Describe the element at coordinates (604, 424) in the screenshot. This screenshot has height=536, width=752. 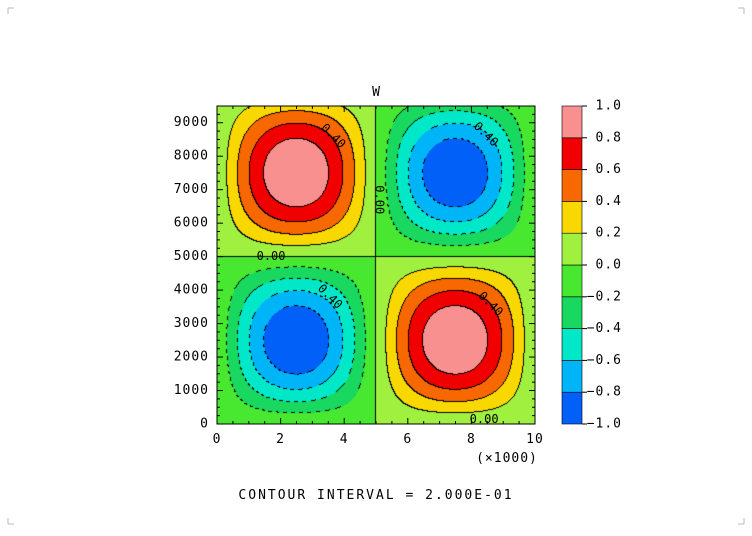
I see `colorbar-label-0: −1.0` at that location.